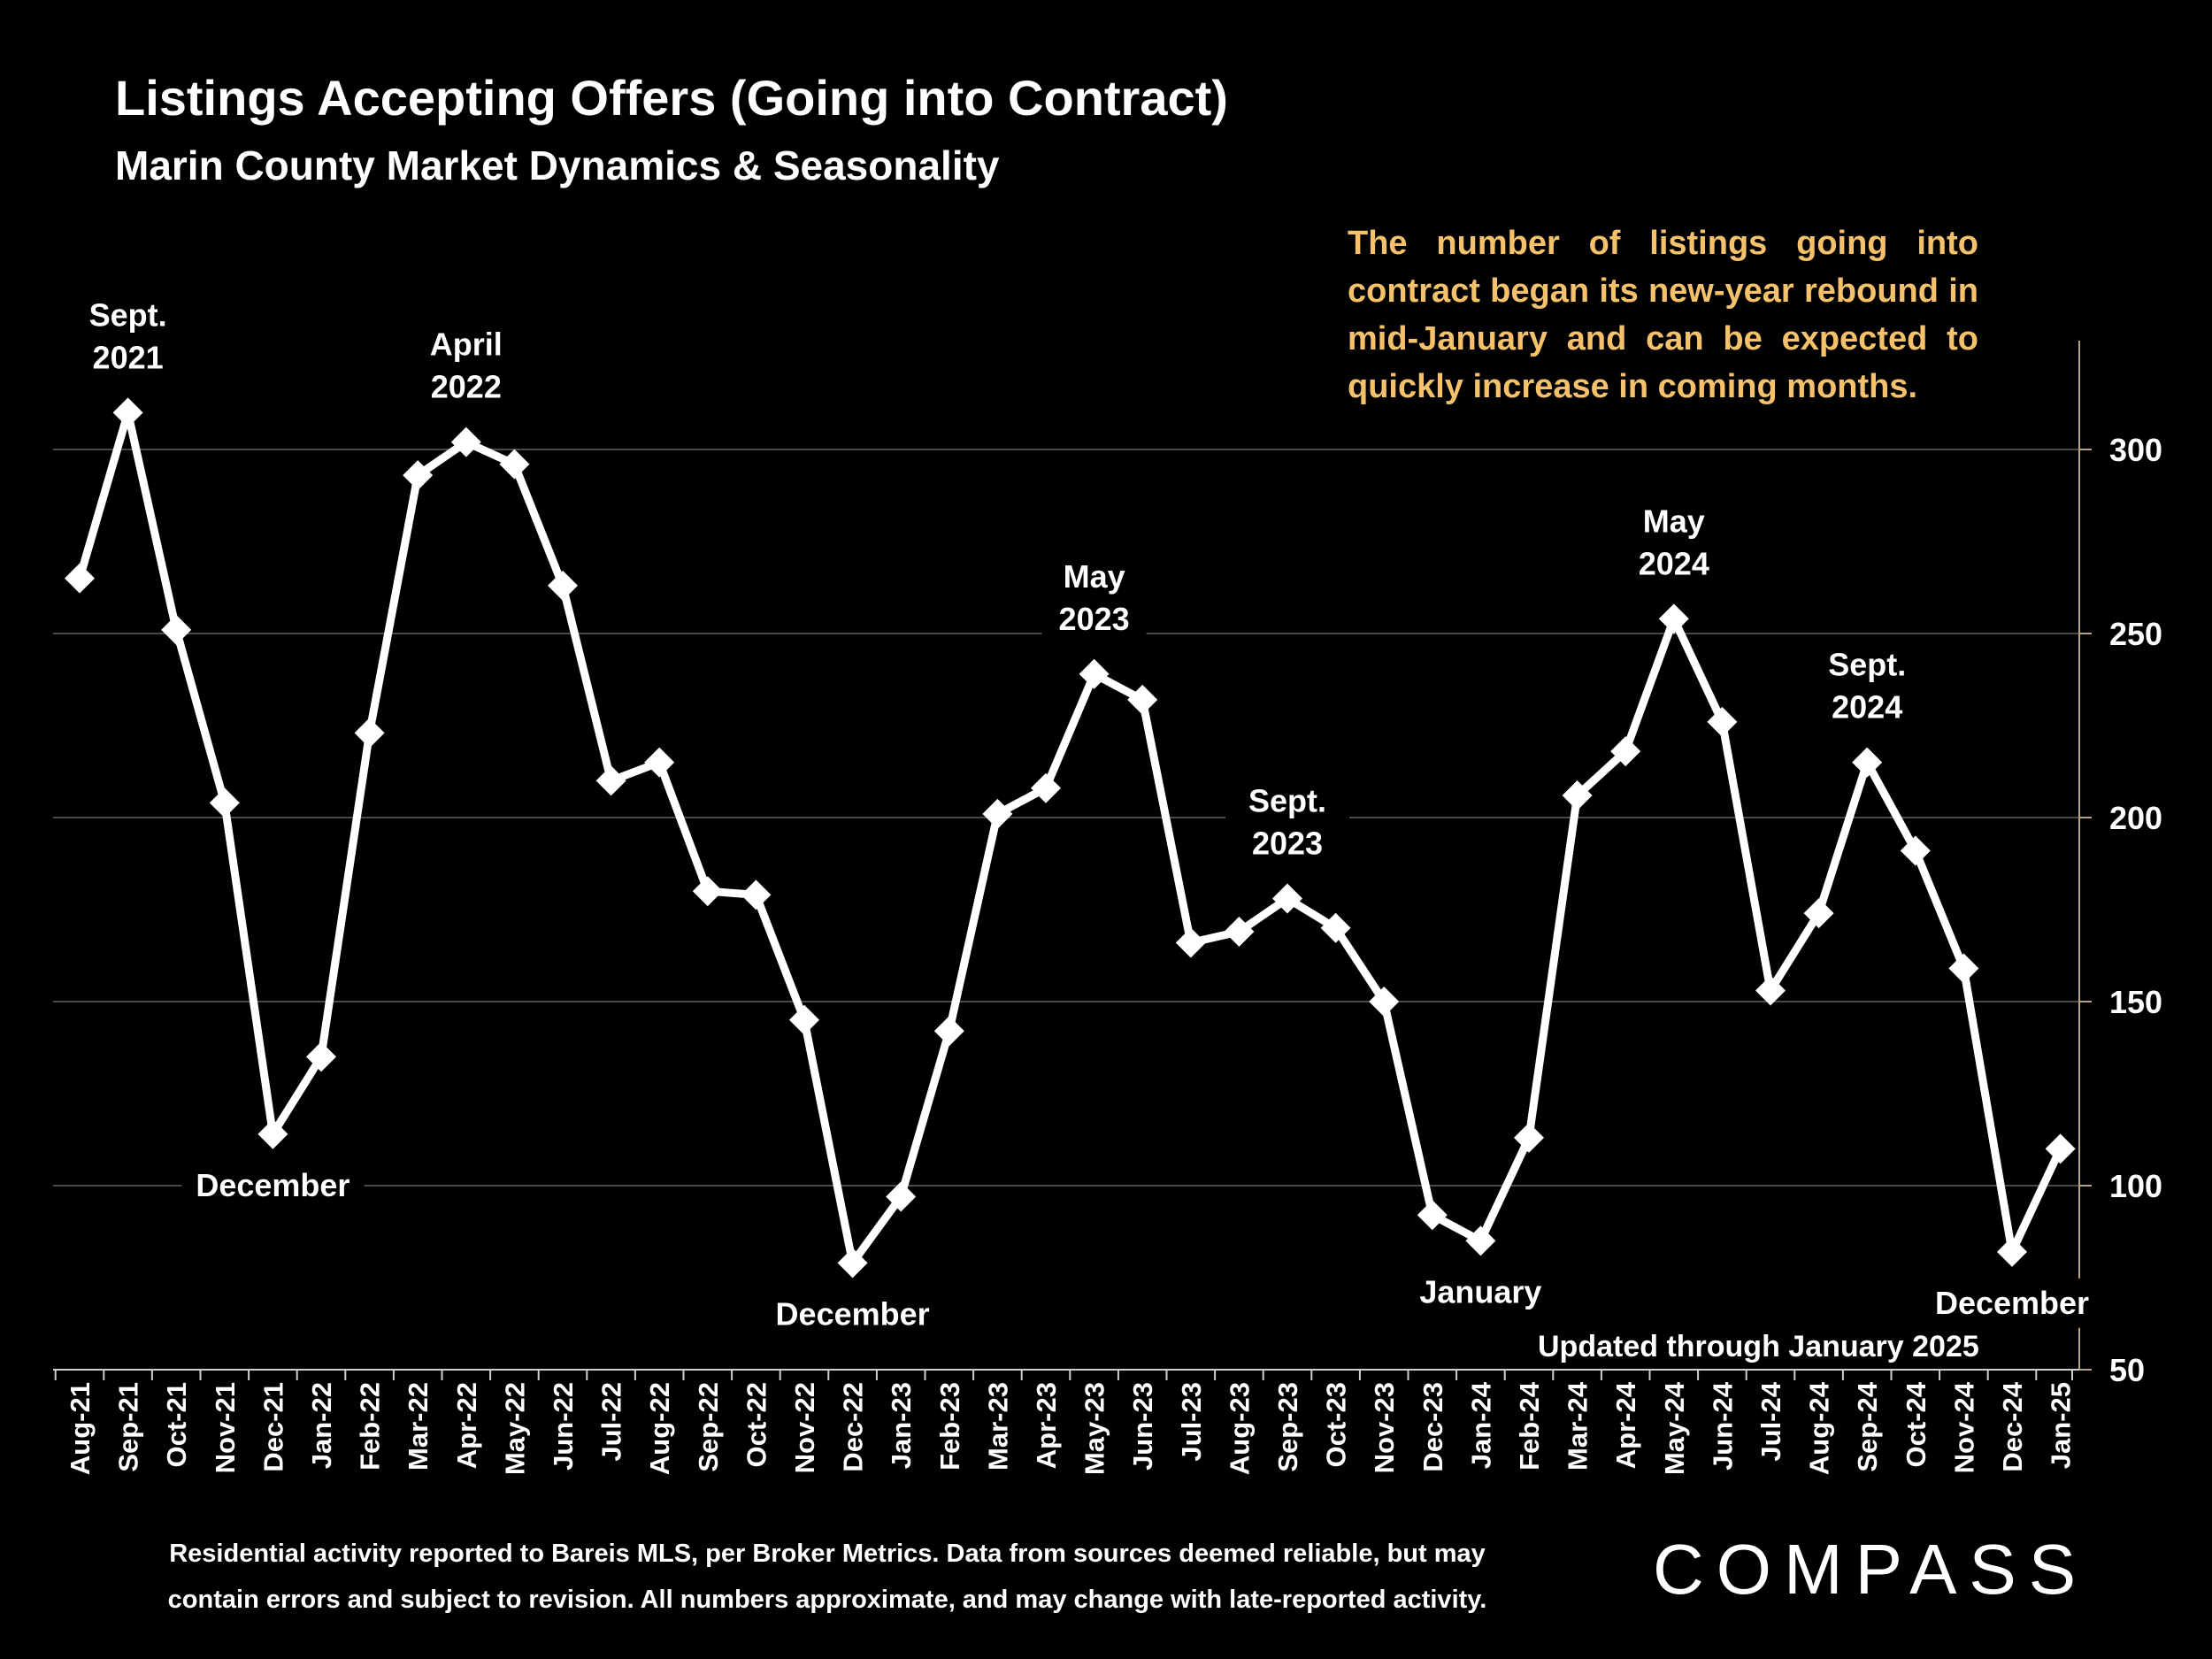  I want to click on x-tick-label: Dec-22, so click(854, 1427).